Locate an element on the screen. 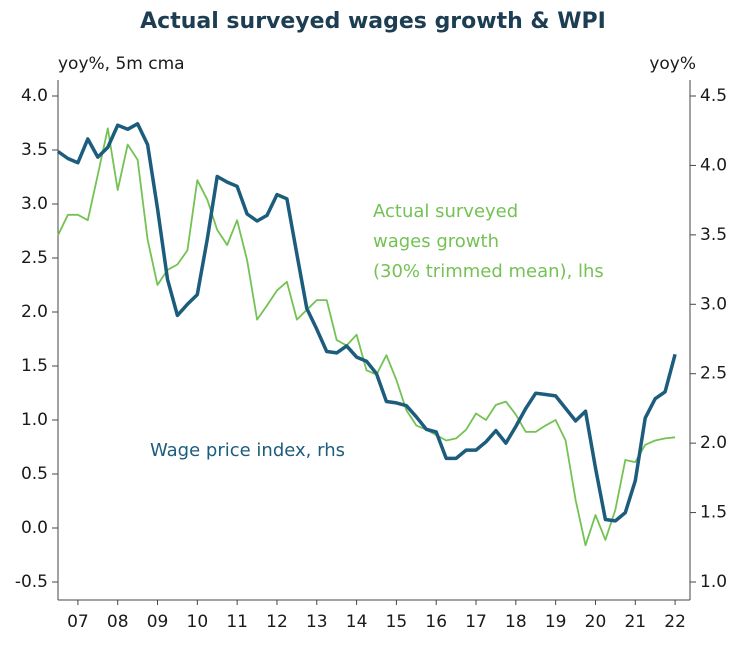  annotation: Wage price index, rhs is located at coordinates (247, 450).